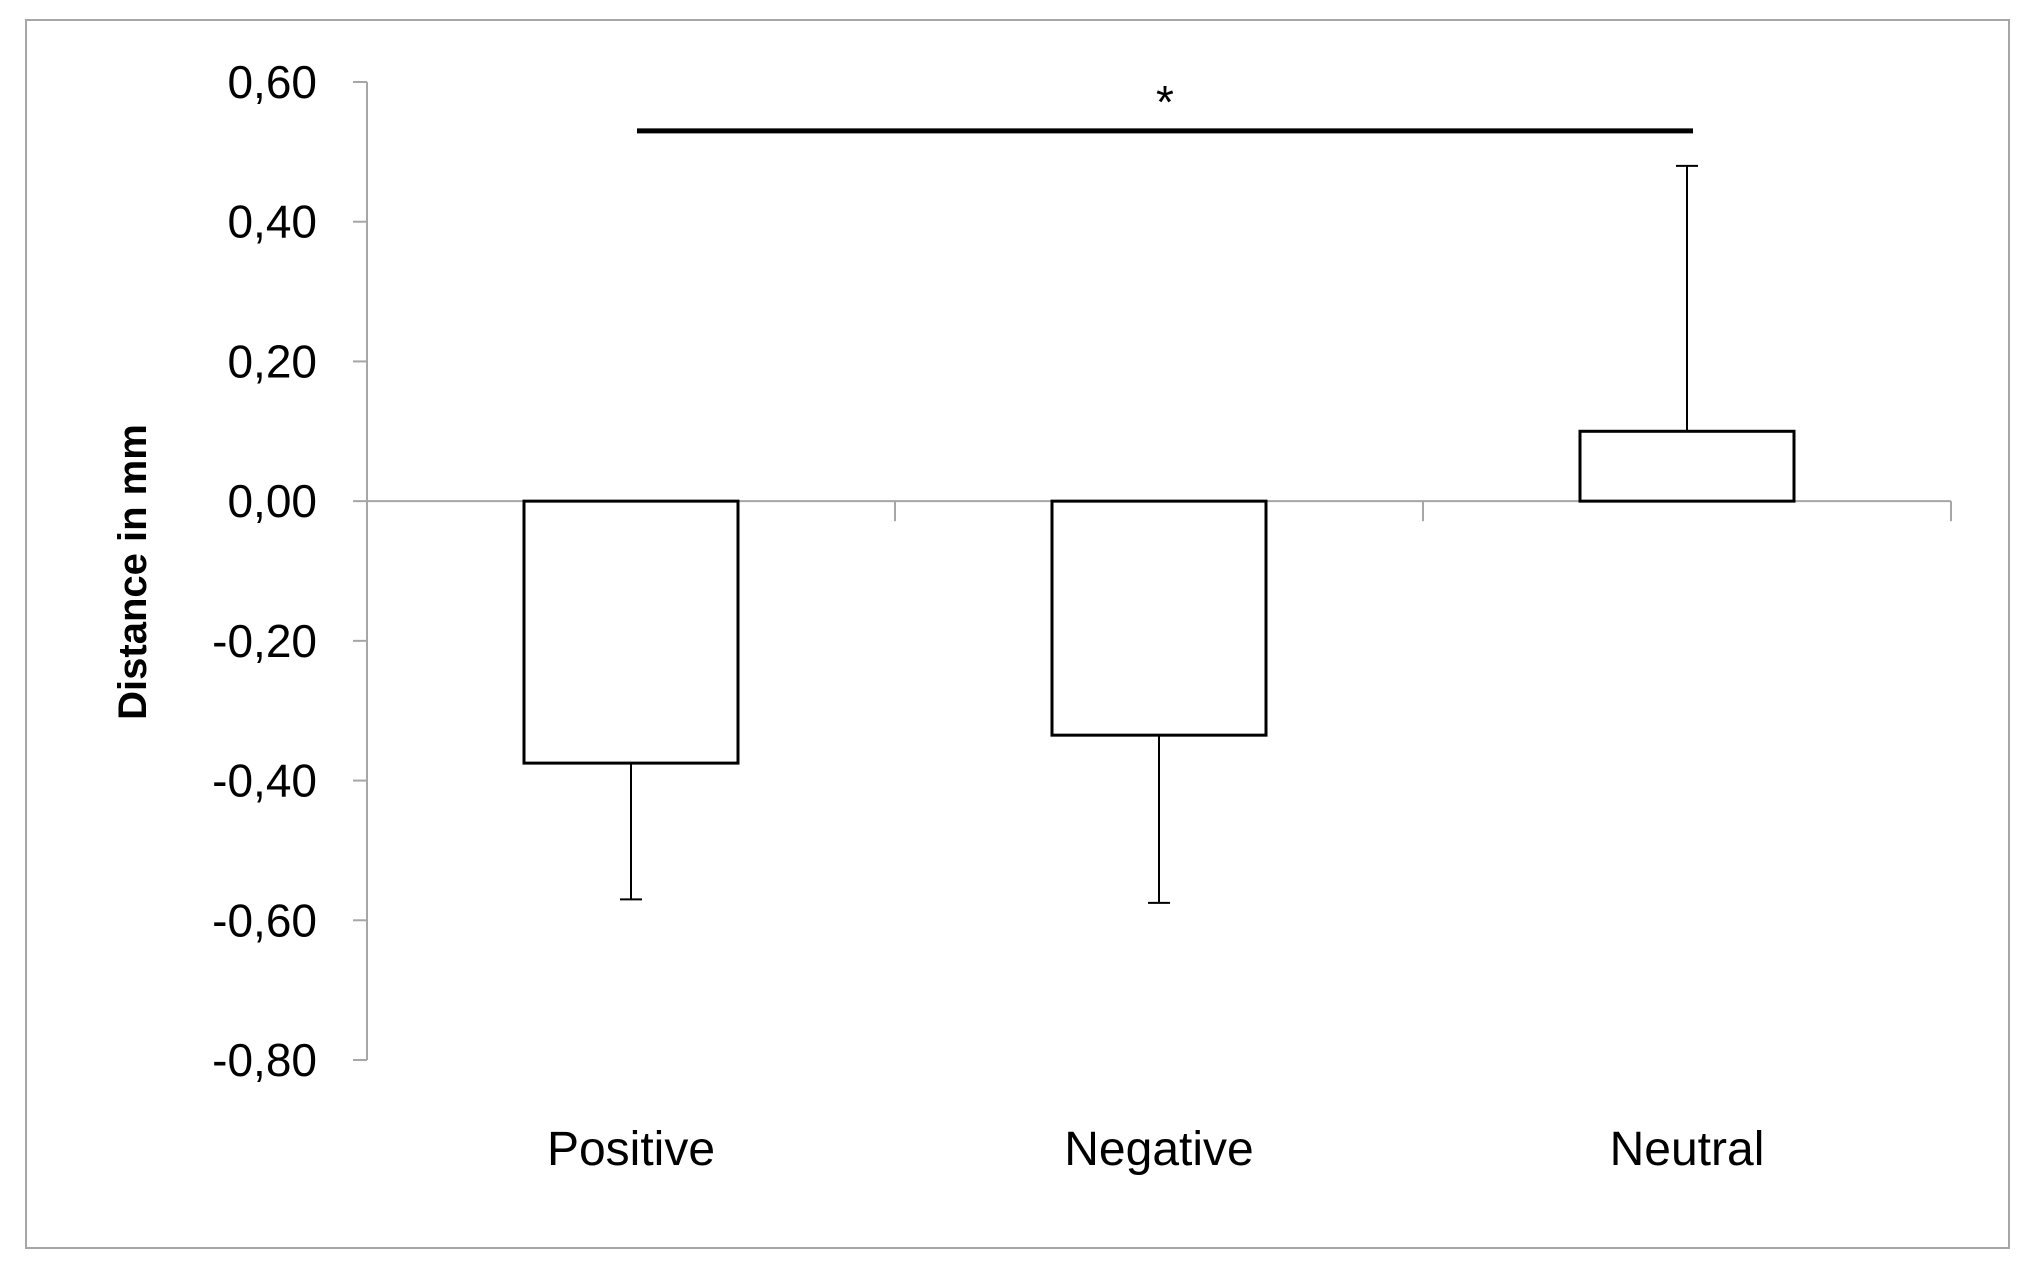  What do you see at coordinates (1687, 466) in the screenshot?
I see `bar-neutral` at bounding box center [1687, 466].